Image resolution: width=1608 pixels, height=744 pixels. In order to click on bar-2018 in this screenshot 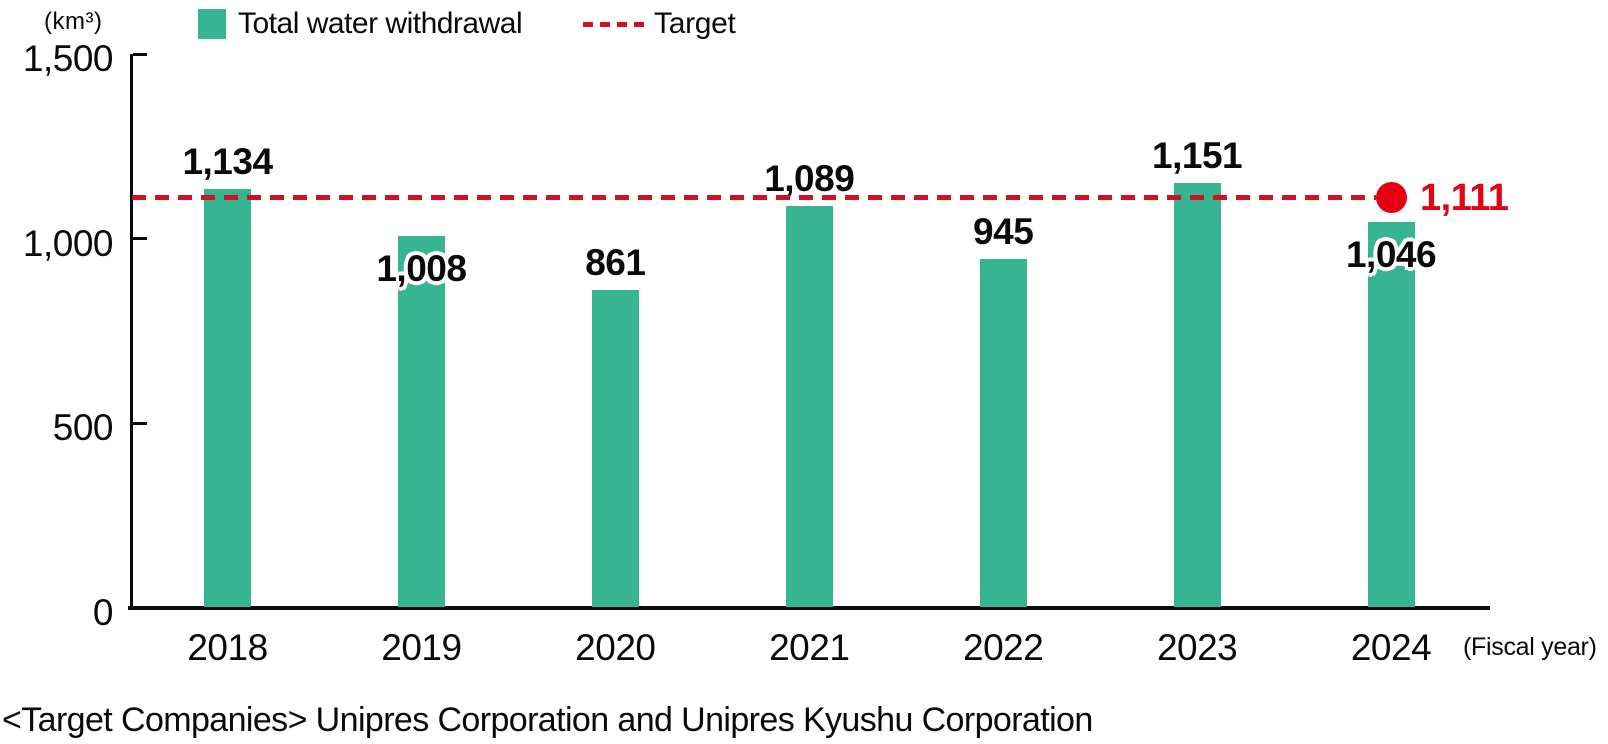, I will do `click(227, 398)`.